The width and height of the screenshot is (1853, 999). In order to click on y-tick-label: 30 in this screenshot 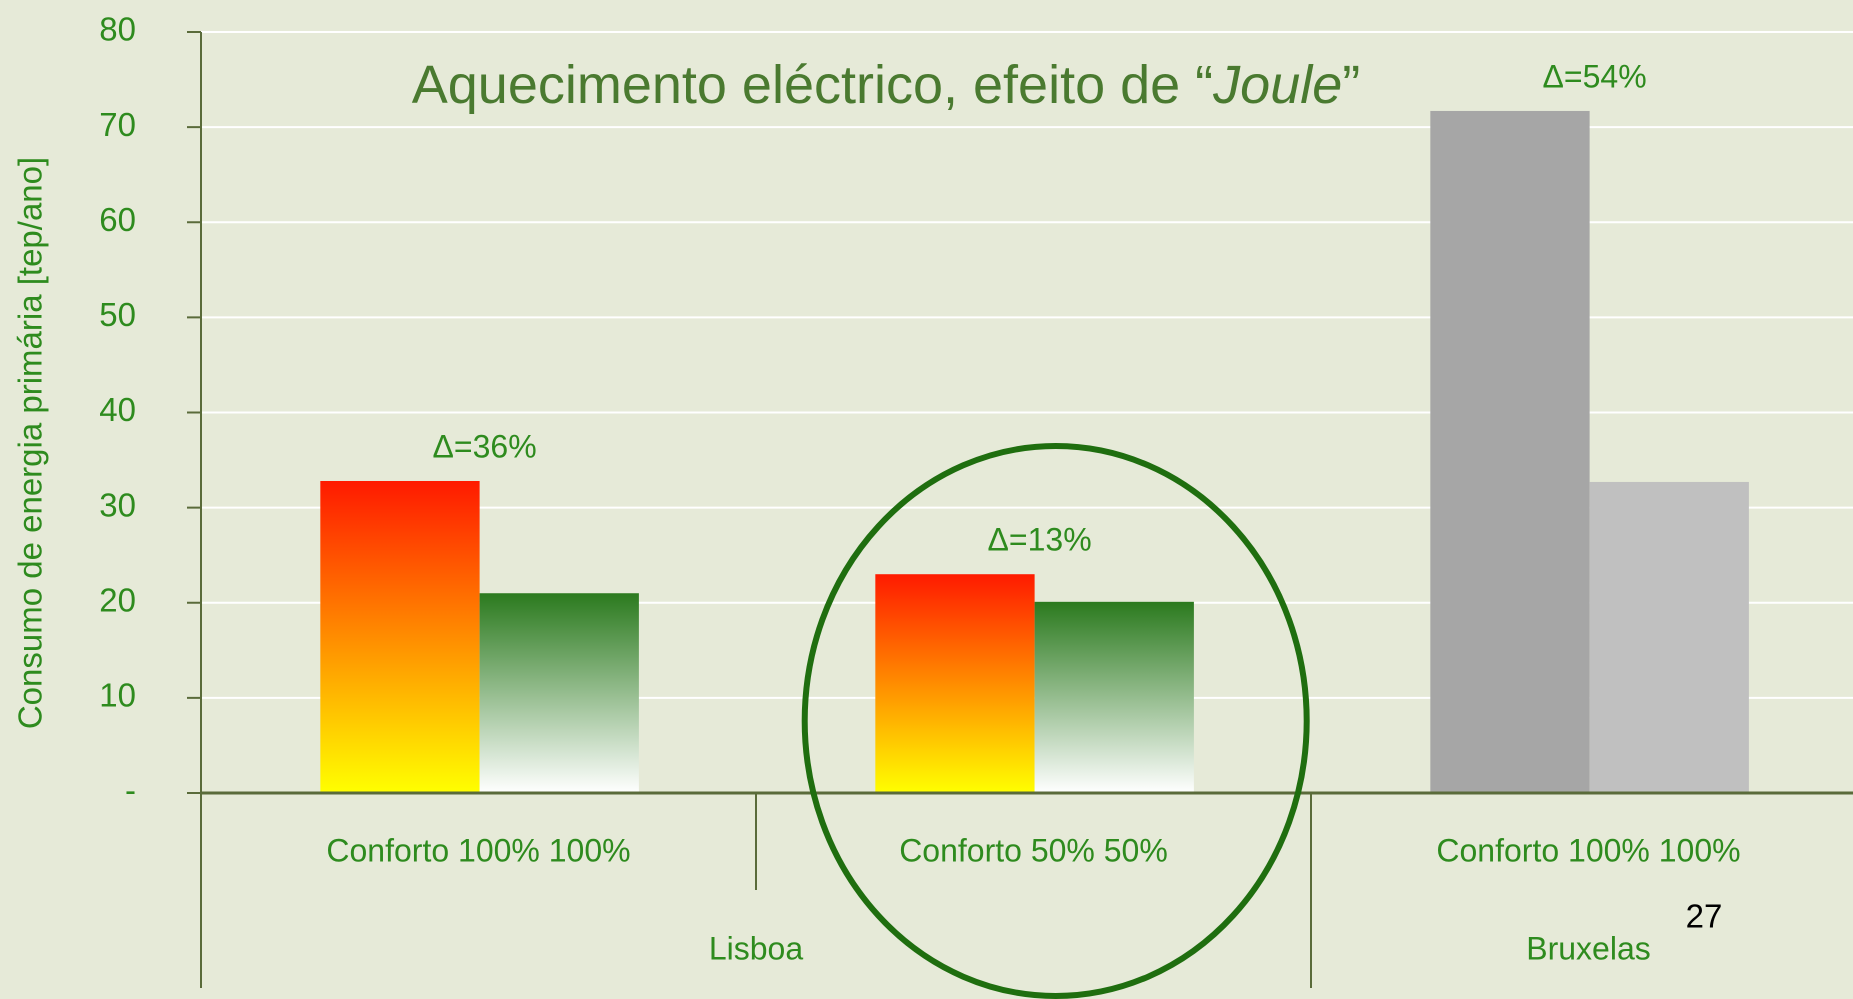, I will do `click(117, 504)`.